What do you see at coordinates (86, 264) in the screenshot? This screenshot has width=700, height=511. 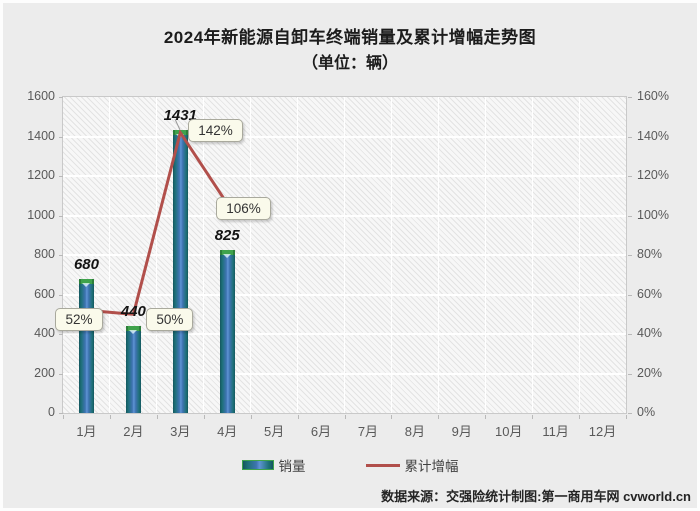 I see `bar-value-label: 680` at bounding box center [86, 264].